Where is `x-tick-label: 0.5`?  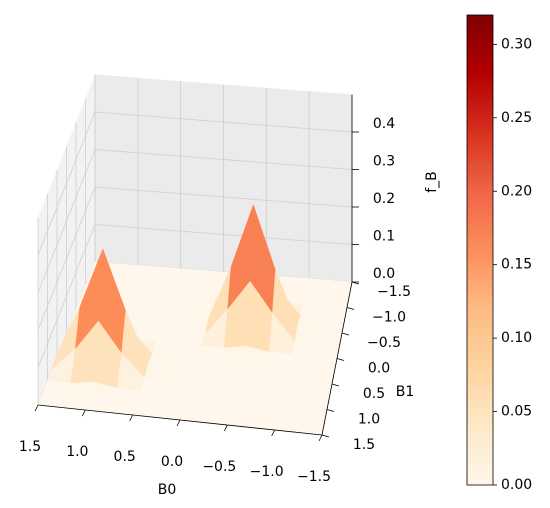 x-tick-label: 0.5 is located at coordinates (125, 457).